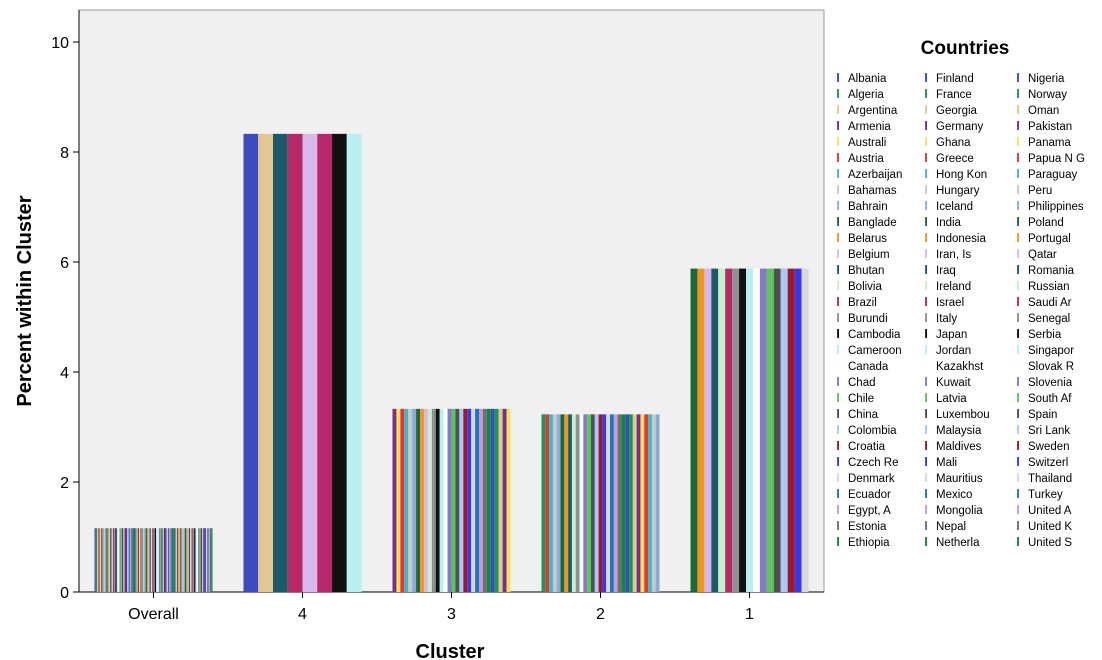 The width and height of the screenshot is (1102, 660). I want to click on legend-item: I Austria, so click(875, 158).